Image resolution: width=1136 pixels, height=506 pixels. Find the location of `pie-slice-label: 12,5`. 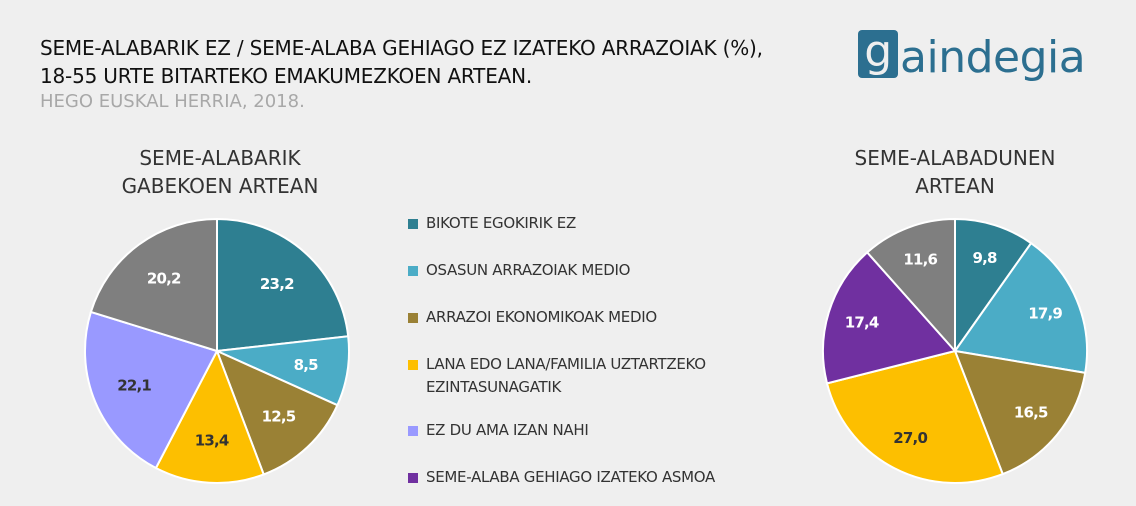

pie-slice-label: 12,5 is located at coordinates (279, 416).